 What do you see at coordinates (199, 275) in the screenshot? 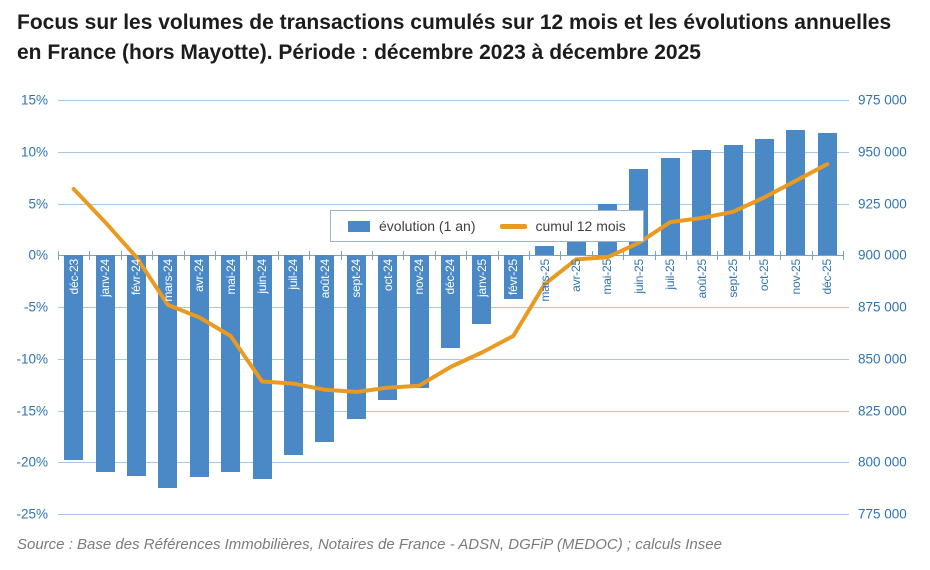
I see `x-axis-label: avr-24` at bounding box center [199, 275].